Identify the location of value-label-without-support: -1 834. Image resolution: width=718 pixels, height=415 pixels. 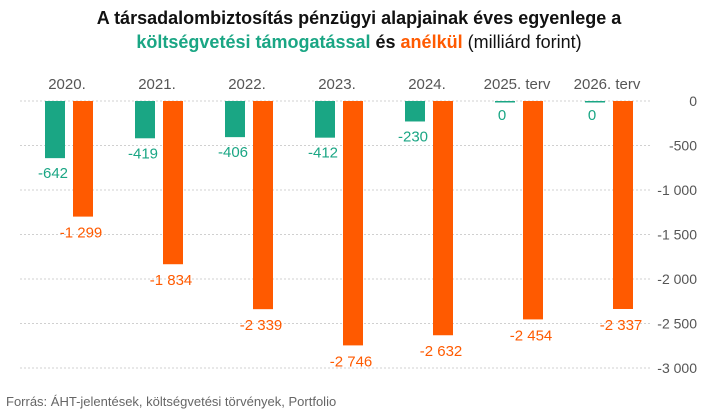
(171, 280).